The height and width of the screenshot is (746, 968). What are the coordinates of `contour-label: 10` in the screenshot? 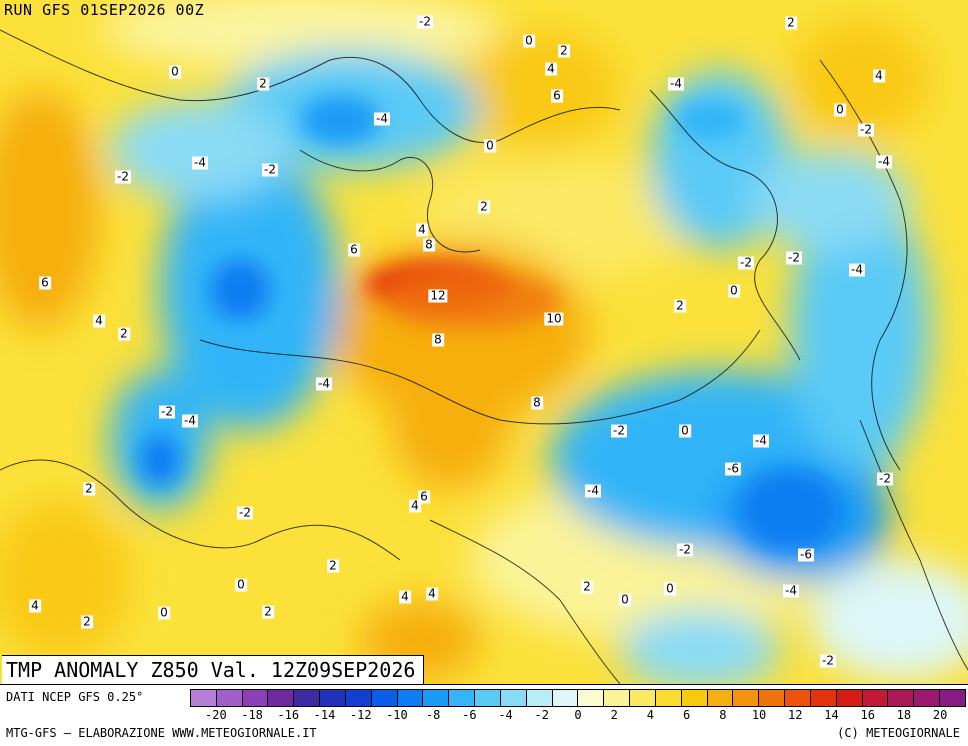 It's located at (554, 318).